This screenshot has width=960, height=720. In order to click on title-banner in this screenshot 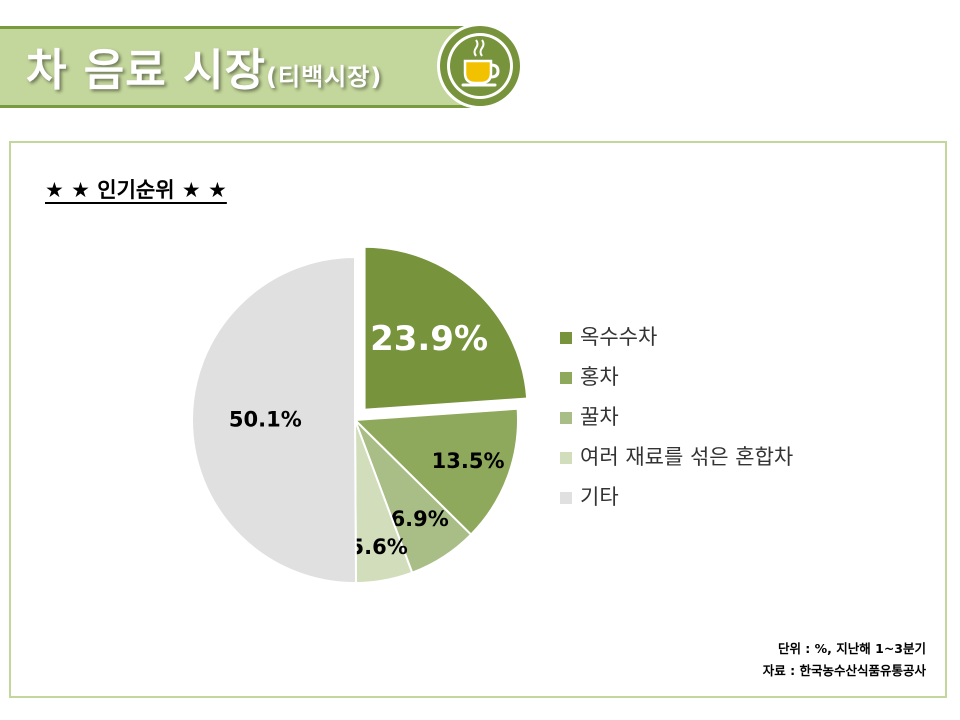, I will do `click(239, 67)`.